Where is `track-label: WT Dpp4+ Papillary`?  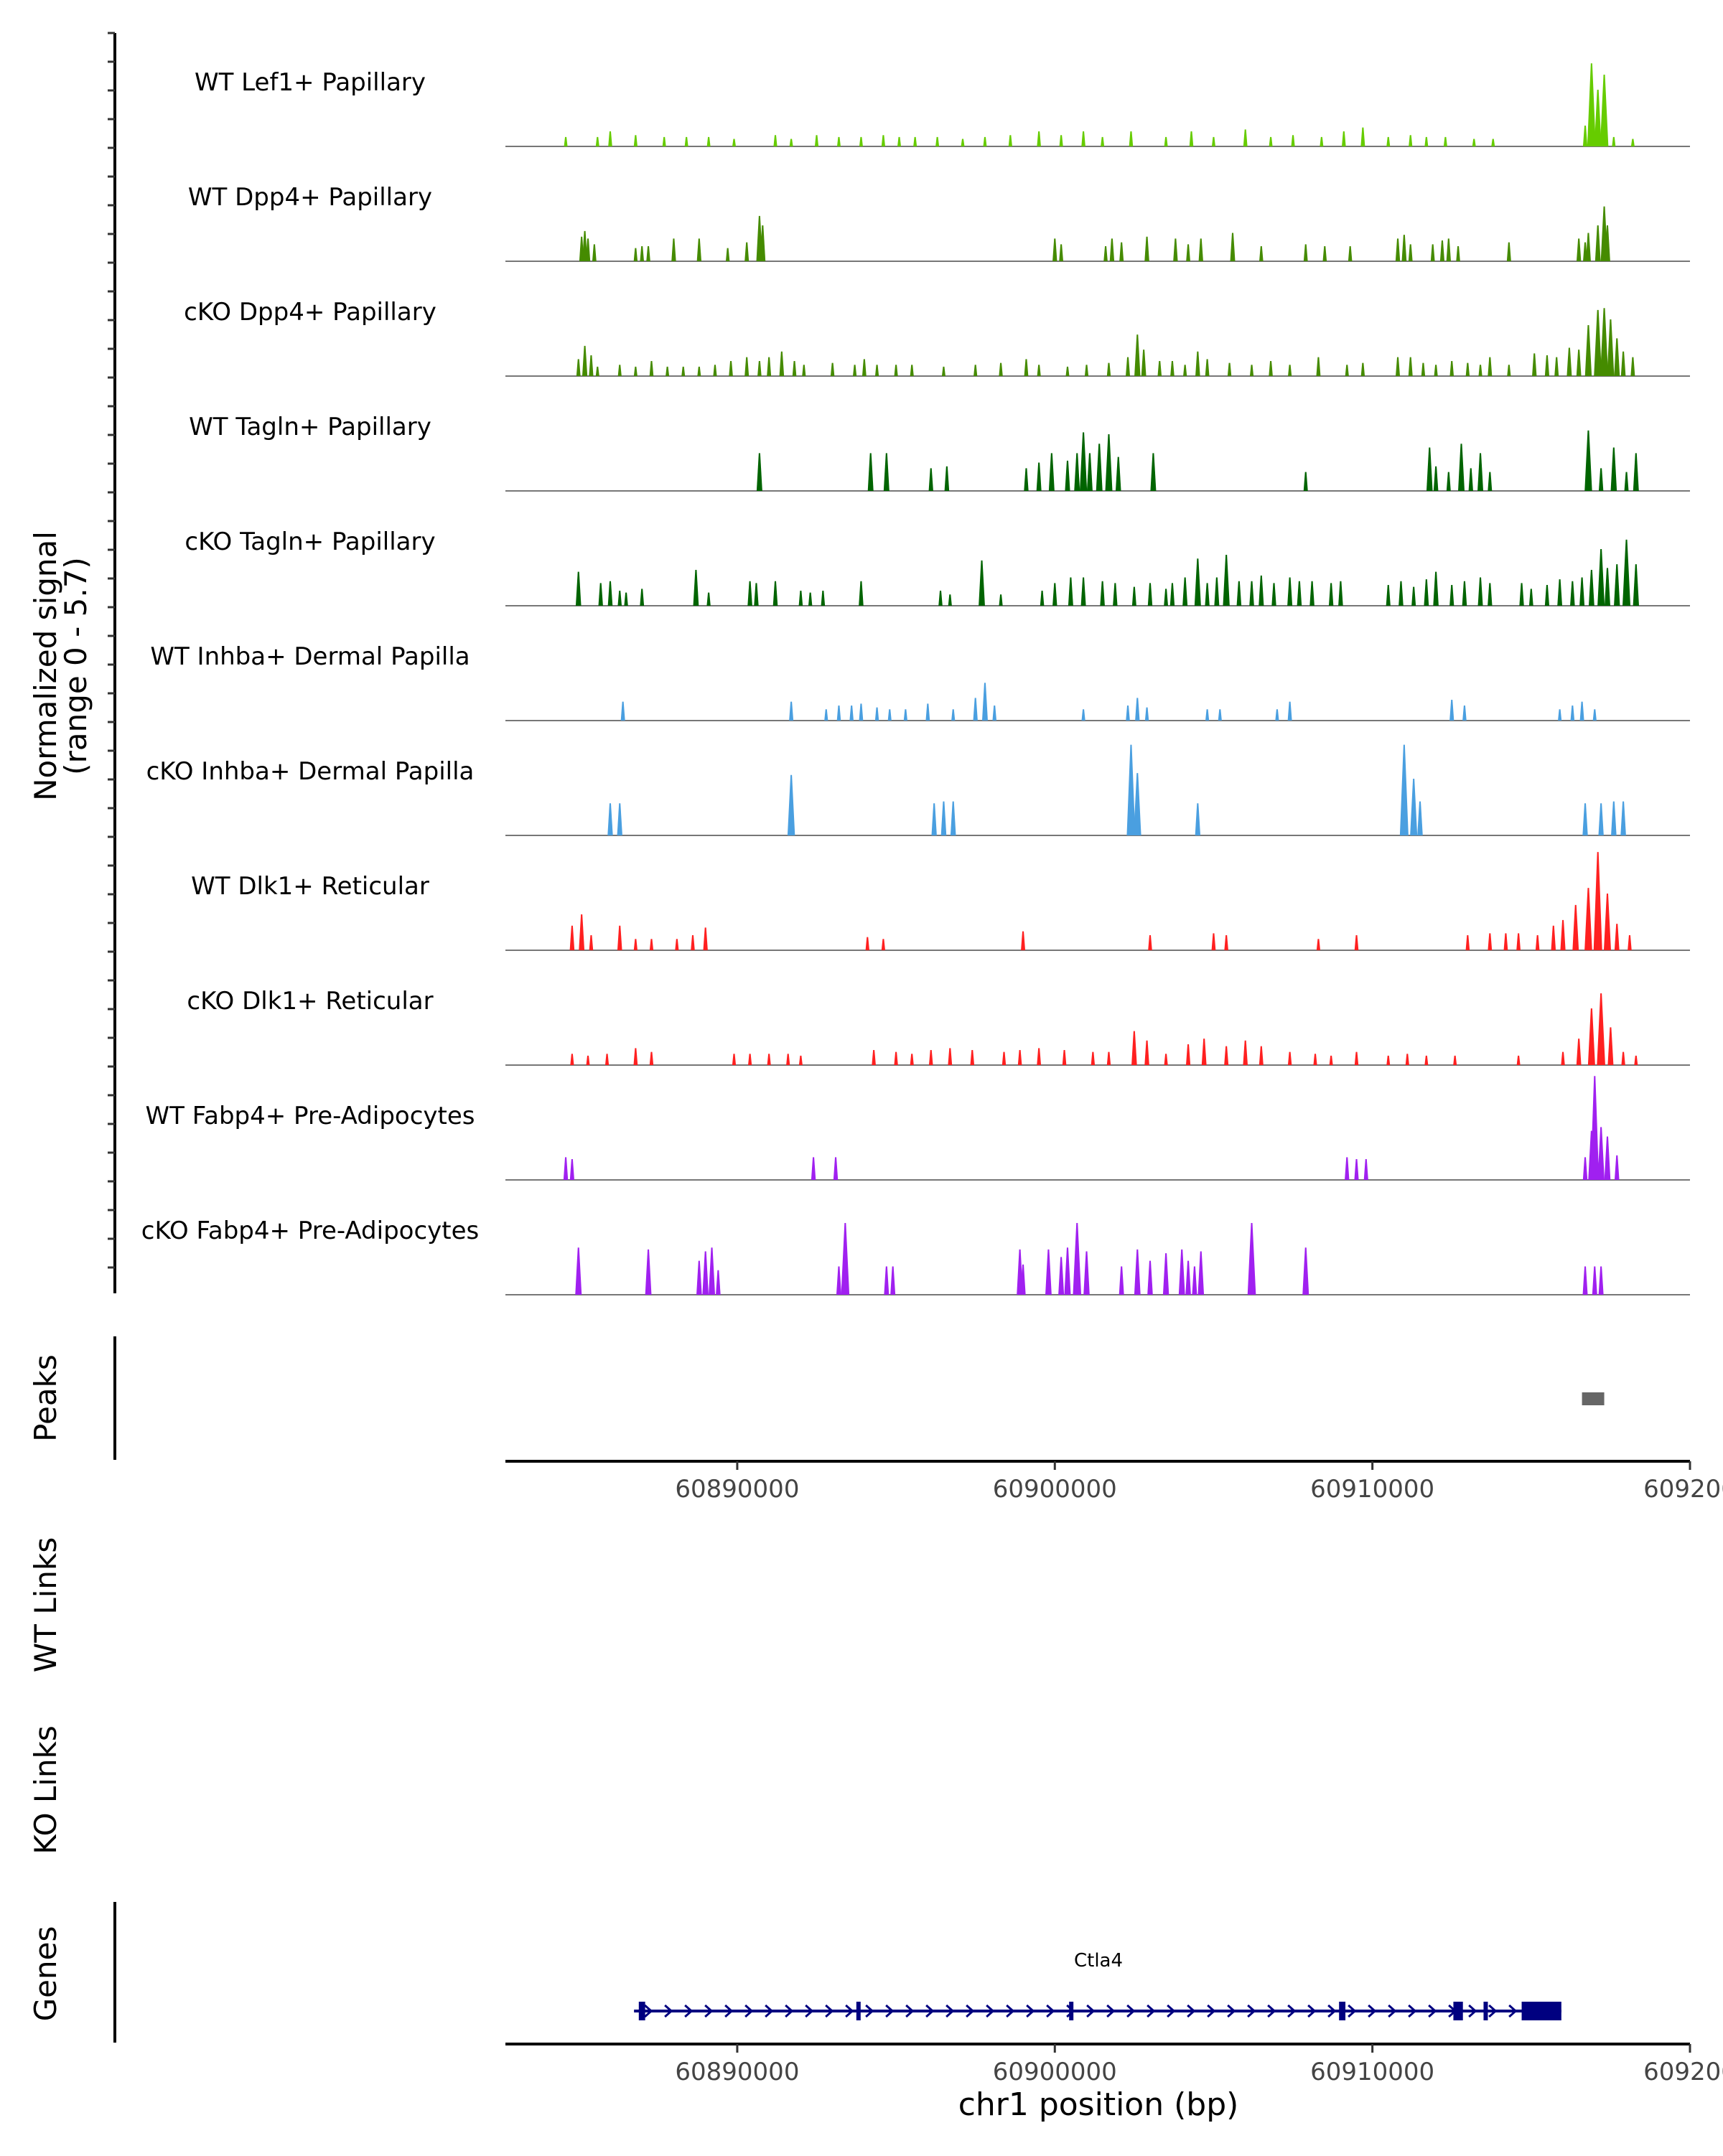 track-label: WT Dpp4+ Papillary is located at coordinates (310, 197).